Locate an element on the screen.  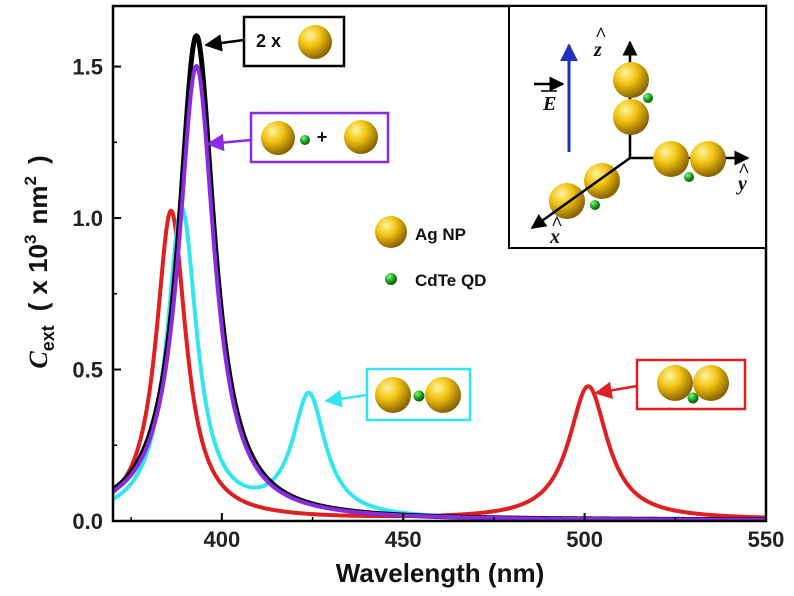
annotation-coupled-y is located at coordinates (398, 394).